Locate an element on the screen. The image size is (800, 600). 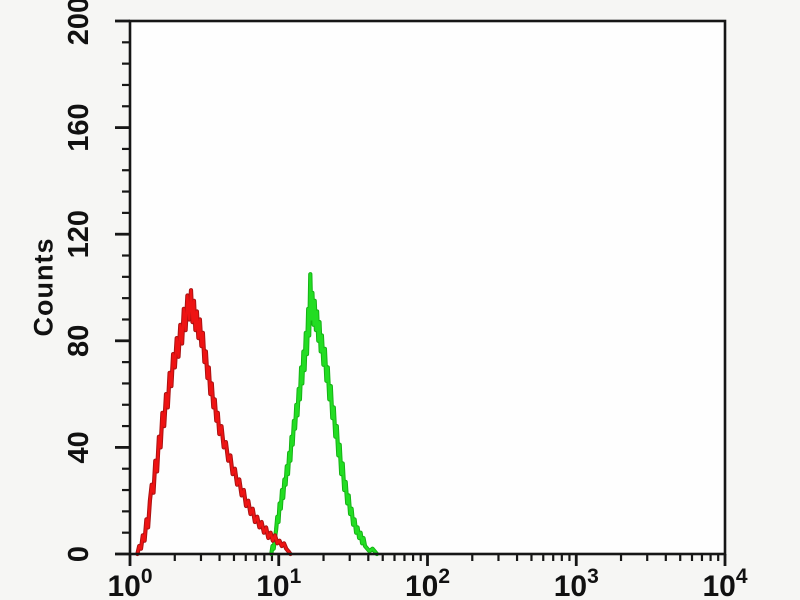
y-tick-label: 0 is located at coordinates (79, 554).